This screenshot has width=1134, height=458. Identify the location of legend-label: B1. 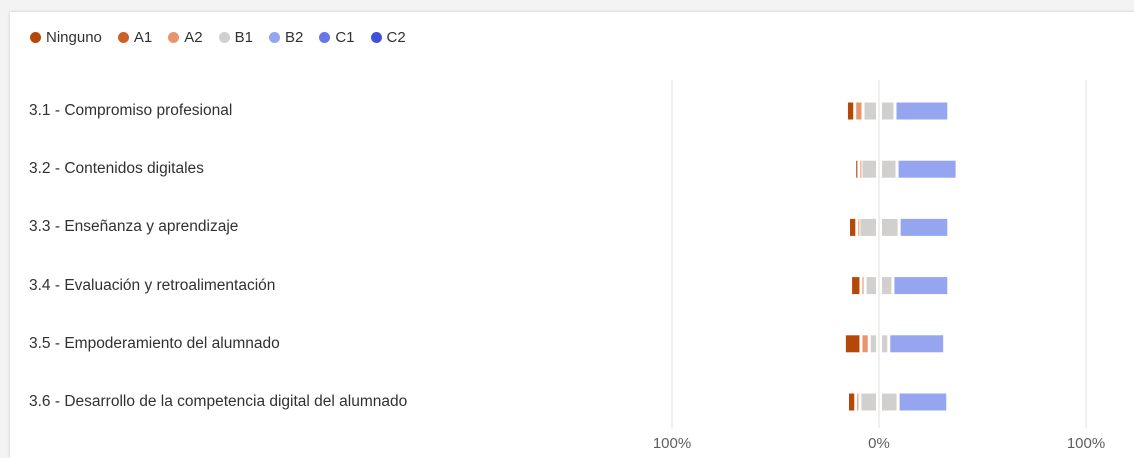
(243, 37).